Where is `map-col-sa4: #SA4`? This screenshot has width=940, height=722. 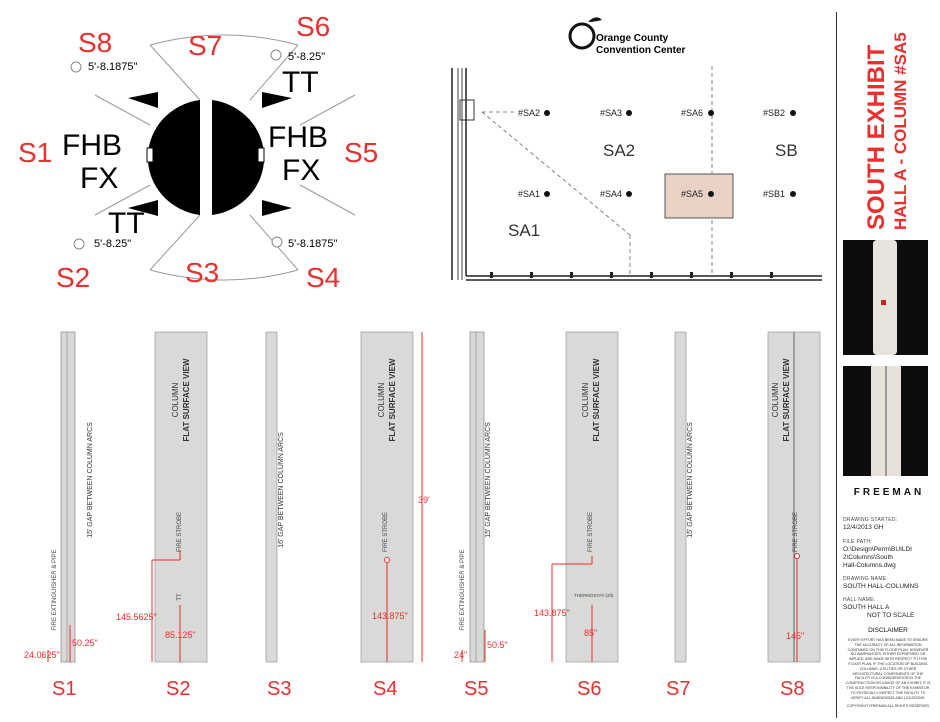
map-col-sa4: #SA4 is located at coordinates (611, 194).